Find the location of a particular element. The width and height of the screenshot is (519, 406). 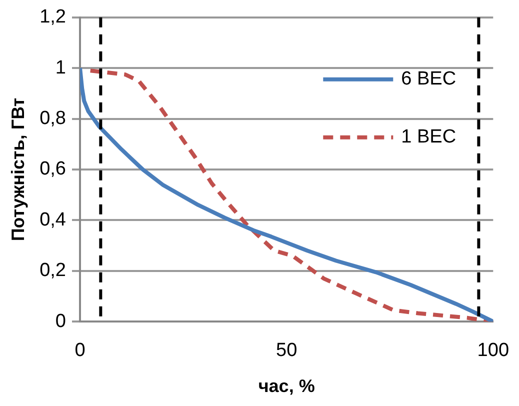

y-tick-label: 1,2 is located at coordinates (53, 17).